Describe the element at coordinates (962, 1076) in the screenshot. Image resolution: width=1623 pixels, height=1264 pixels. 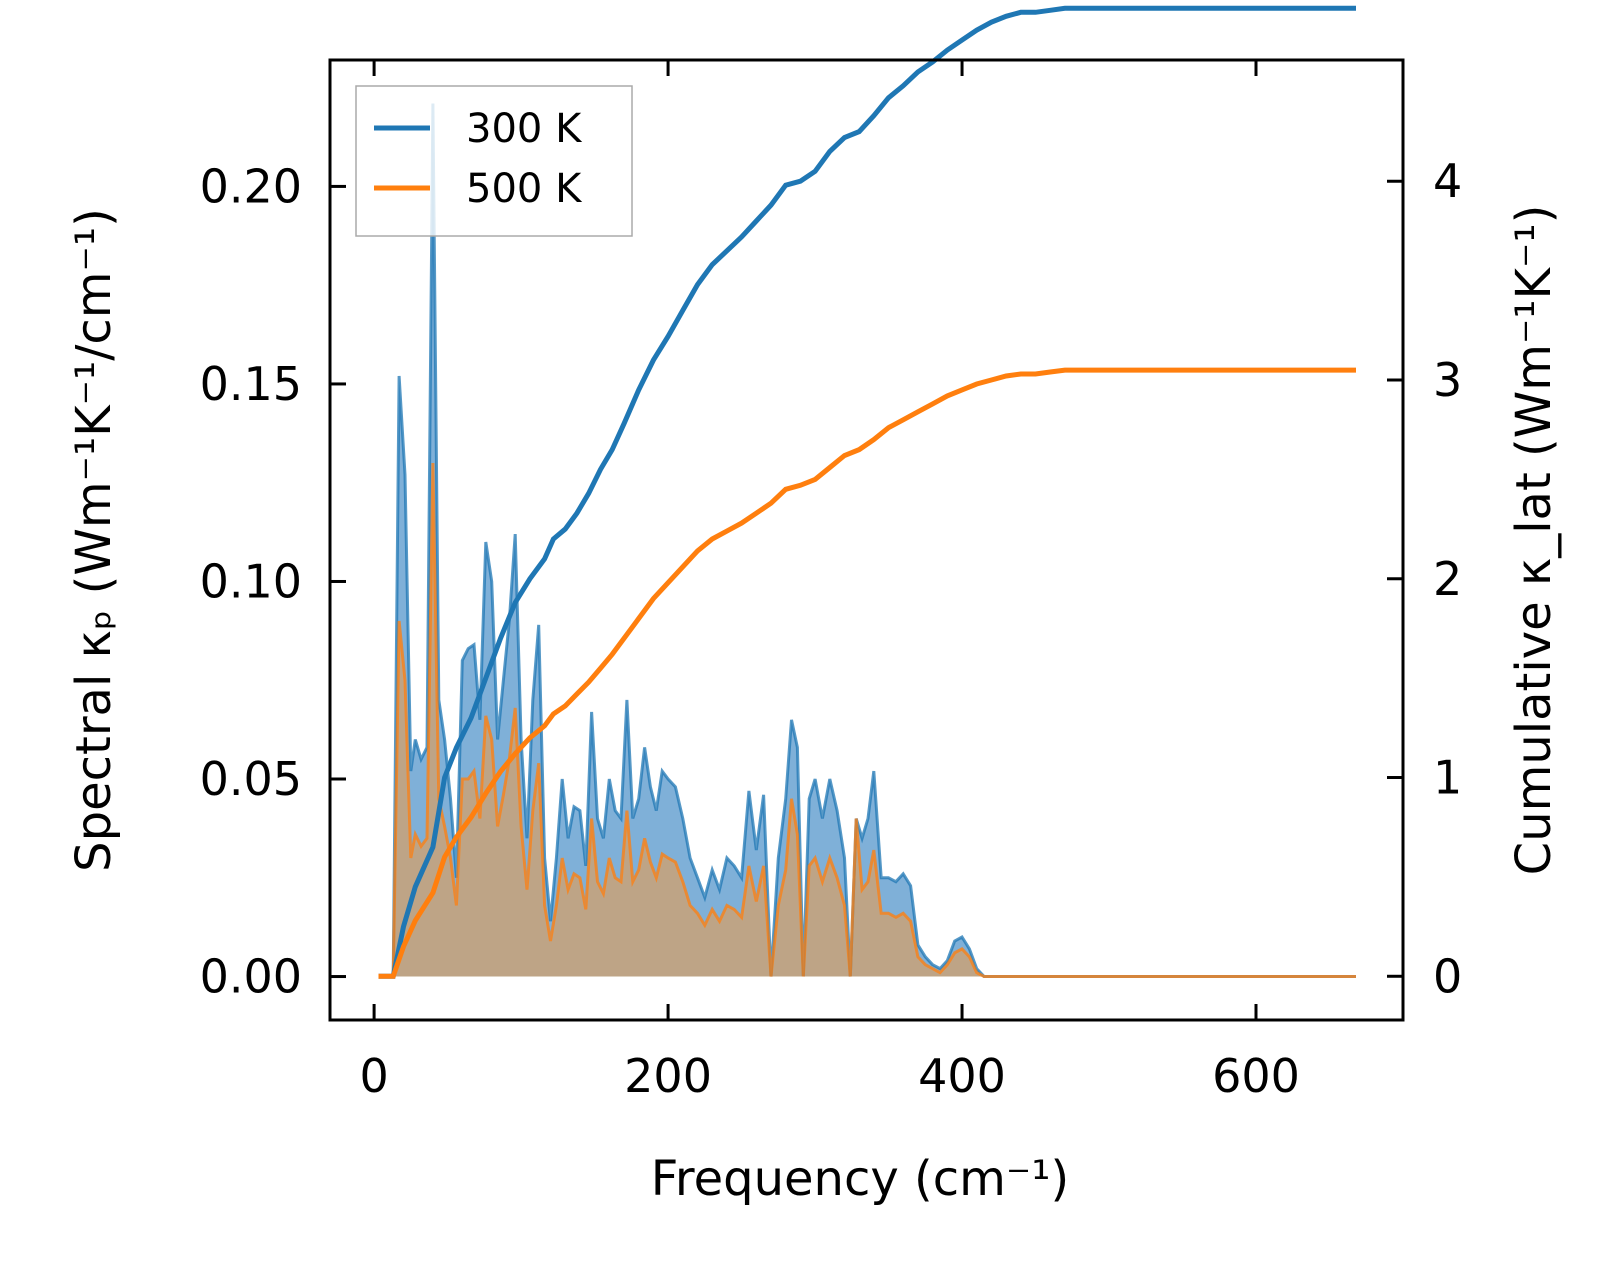
I see `x-tick-label: 400` at that location.